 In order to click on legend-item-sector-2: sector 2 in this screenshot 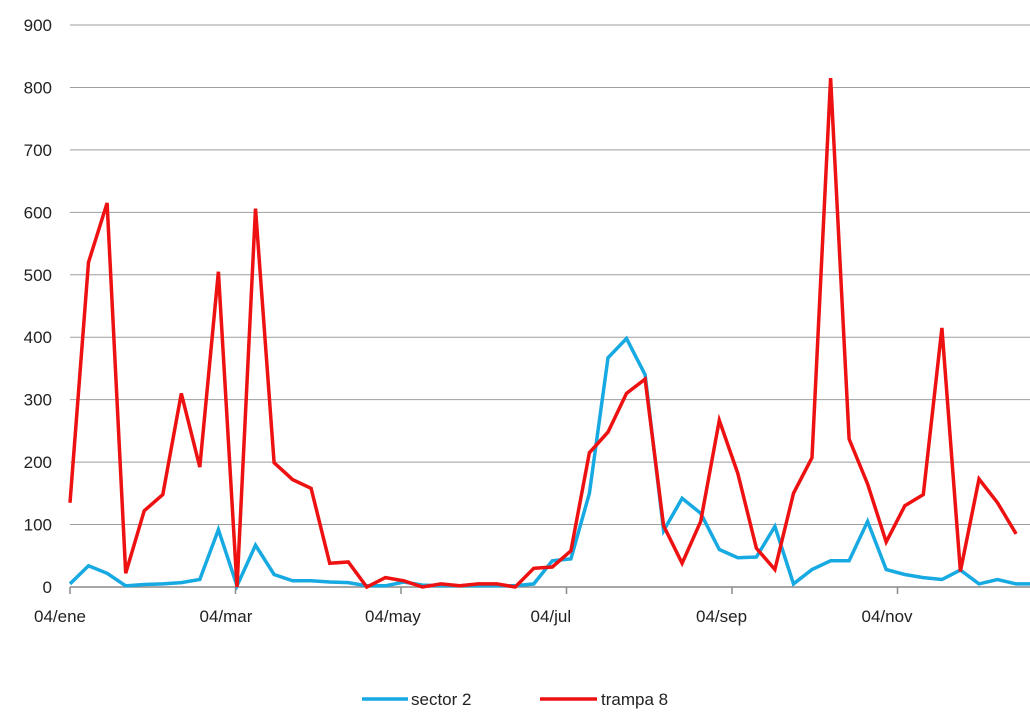, I will do `click(416, 699)`.